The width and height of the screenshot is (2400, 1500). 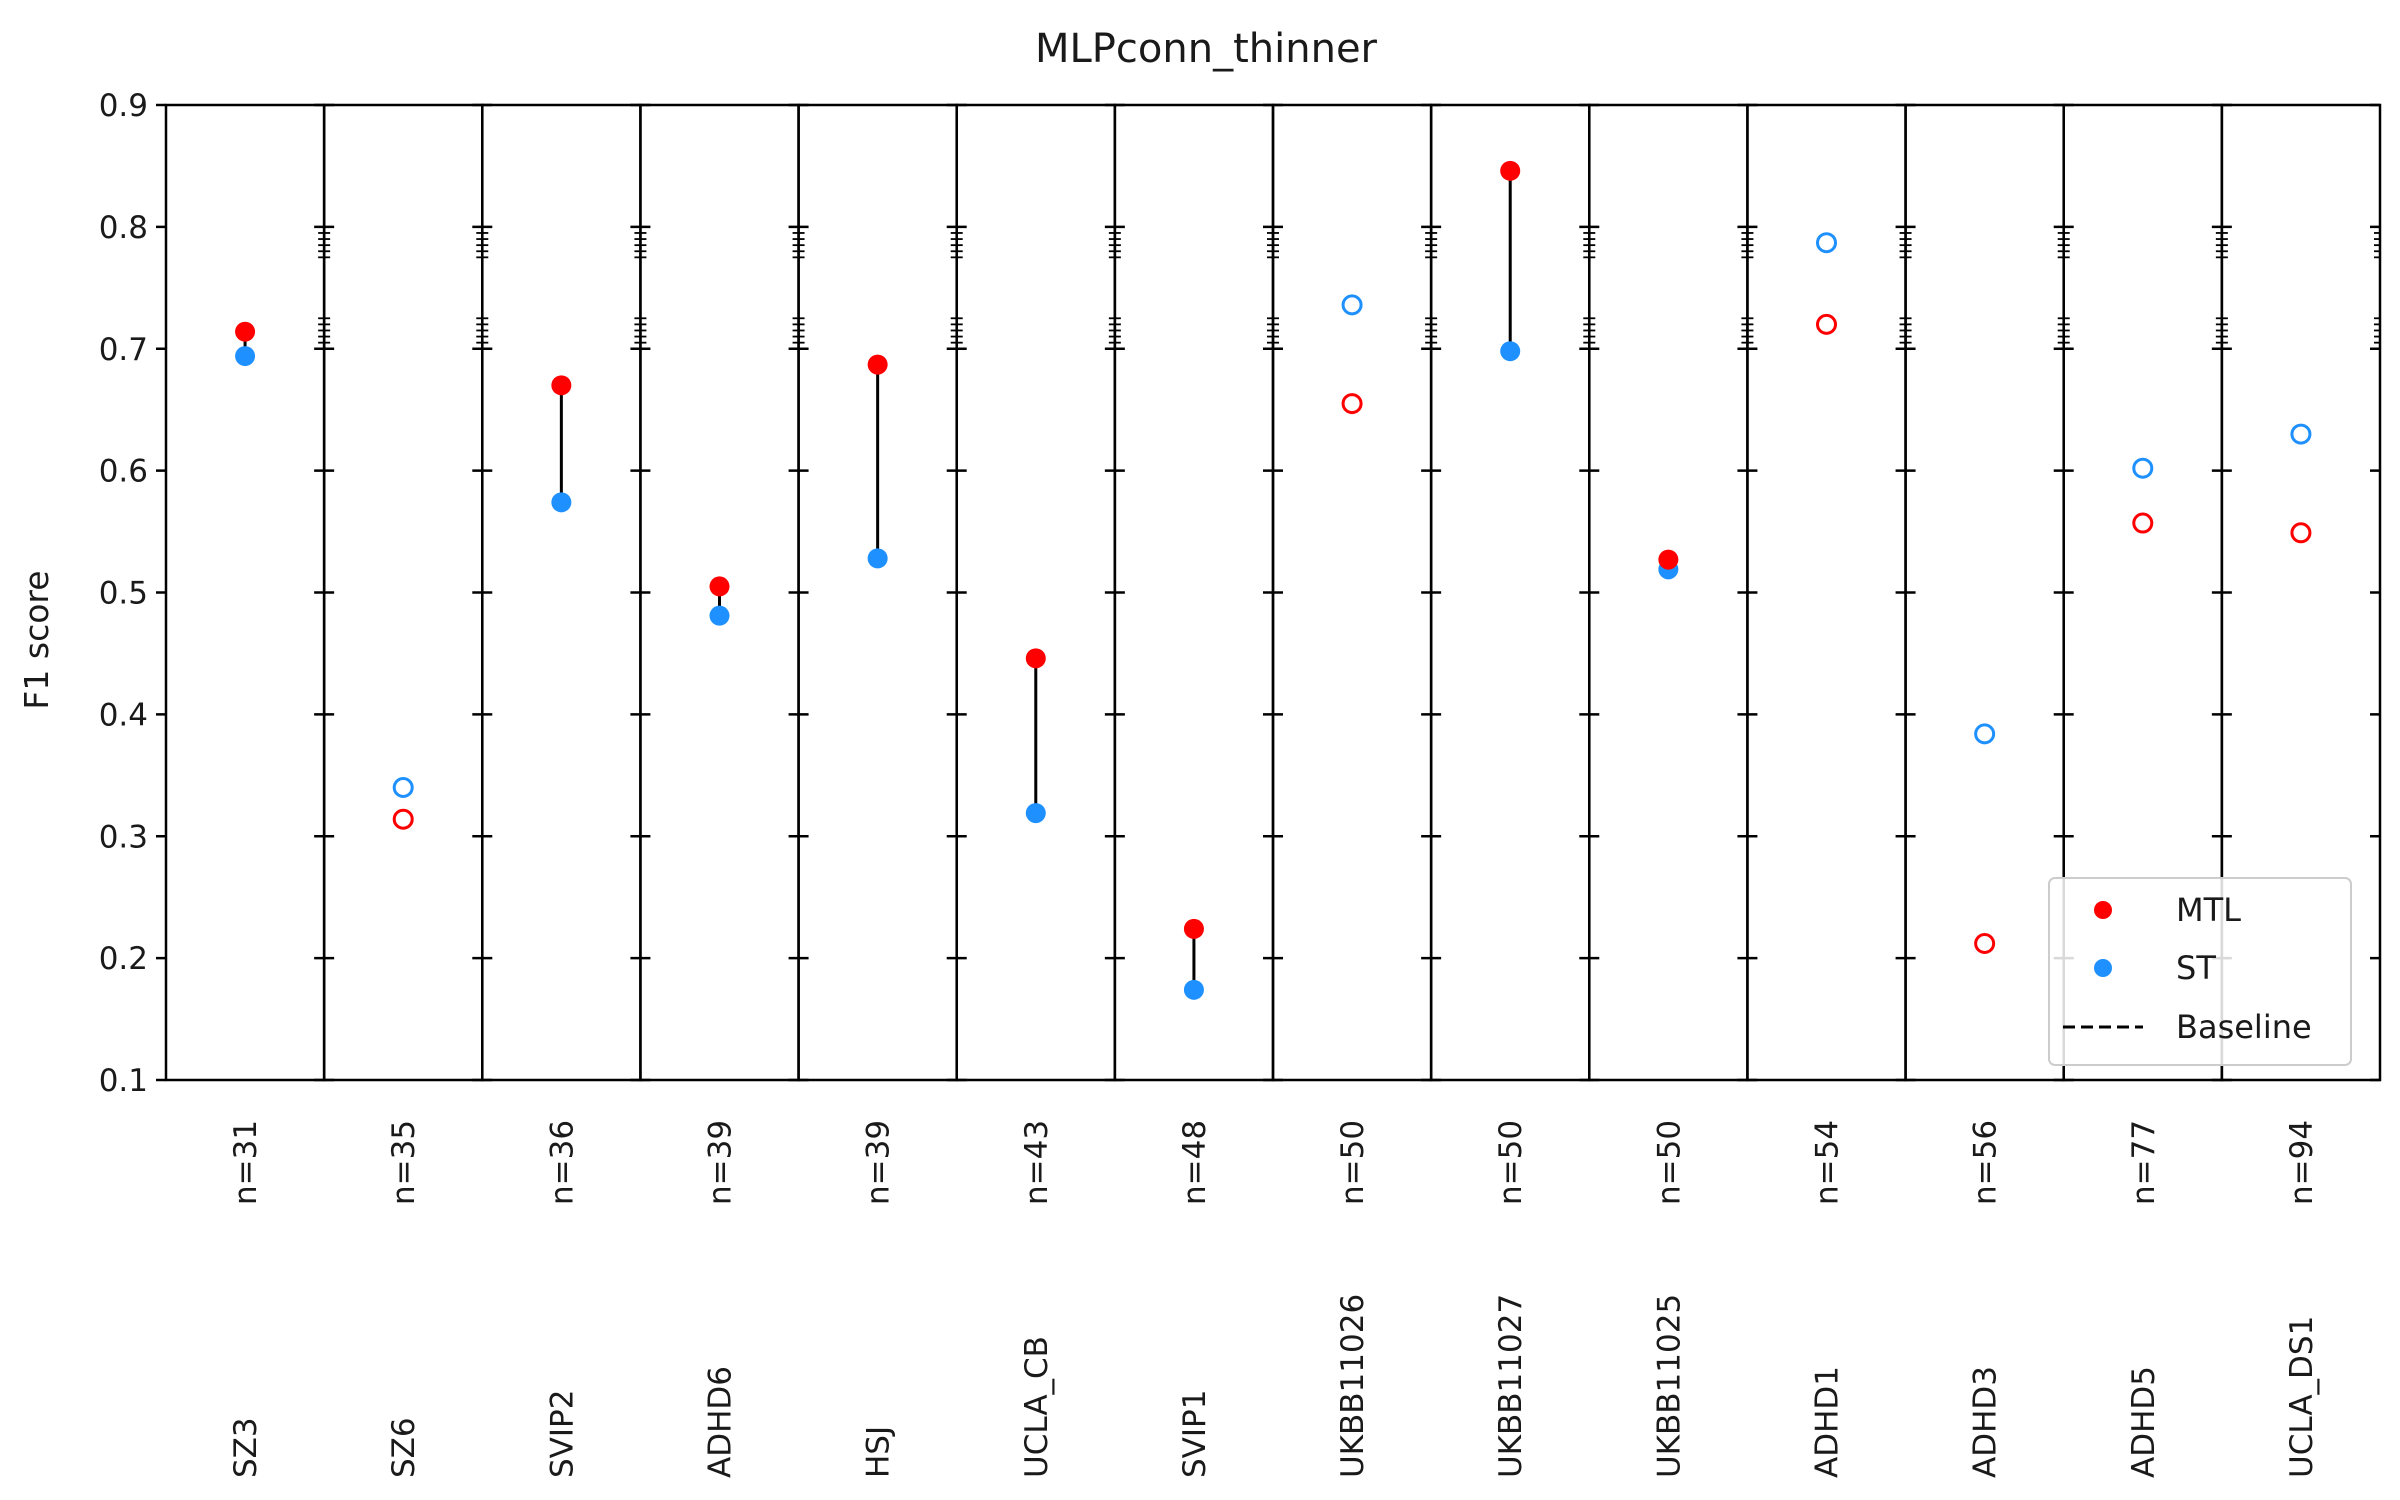 I want to click on y-tick-label: 0.8, so click(x=123, y=228).